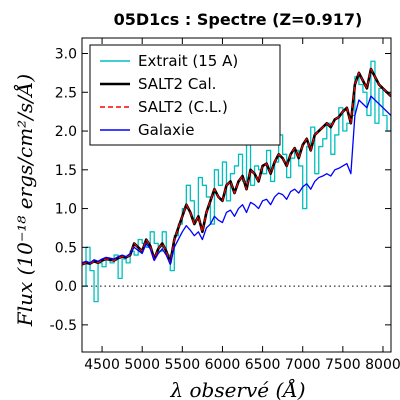 The height and width of the screenshot is (400, 400). Describe the element at coordinates (66, 287) in the screenshot. I see `y-tick-label: 0.0` at that location.